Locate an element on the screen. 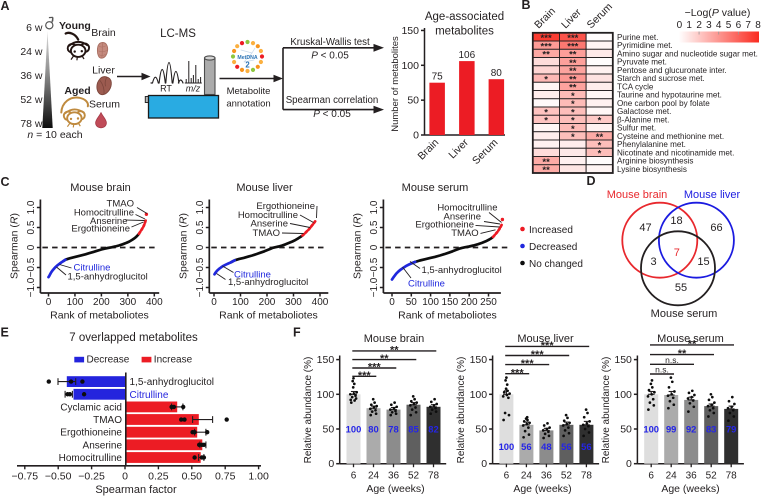  svg-text: Mouse serum is located at coordinates (684, 314).